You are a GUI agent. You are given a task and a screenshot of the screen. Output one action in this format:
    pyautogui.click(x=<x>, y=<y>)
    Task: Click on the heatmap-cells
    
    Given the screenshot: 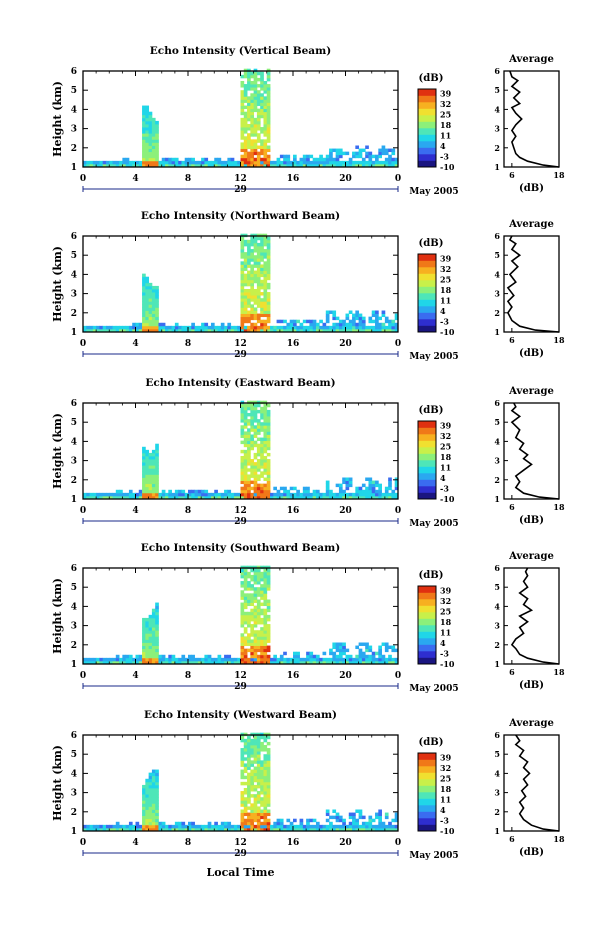 What is the action you would take?
    pyautogui.click(x=241, y=283)
    